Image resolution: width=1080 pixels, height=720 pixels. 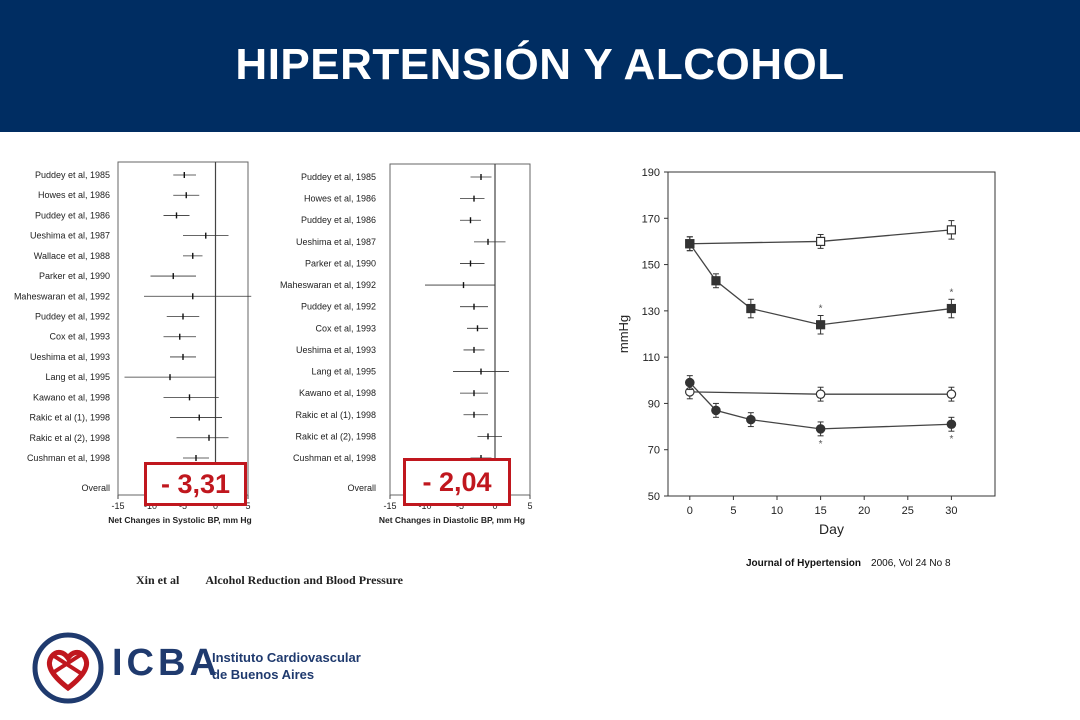 What do you see at coordinates (71, 397) in the screenshot?
I see `systolic-study-label: Kawano et al, 1998` at bounding box center [71, 397].